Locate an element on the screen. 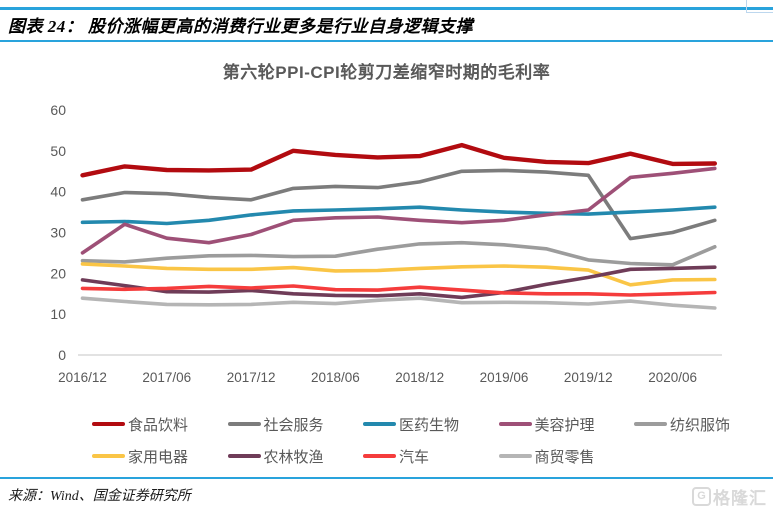 The width and height of the screenshot is (773, 513). y-axis-tick-label: 60 is located at coordinates (58, 110).